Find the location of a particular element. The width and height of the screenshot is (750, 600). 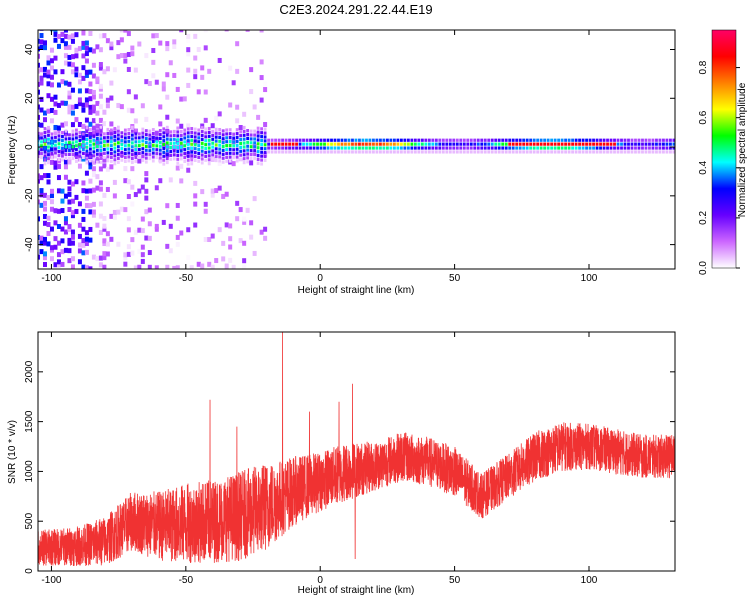

snr-y-axis-label: SNR (10 * v/v) is located at coordinates (12, 452).